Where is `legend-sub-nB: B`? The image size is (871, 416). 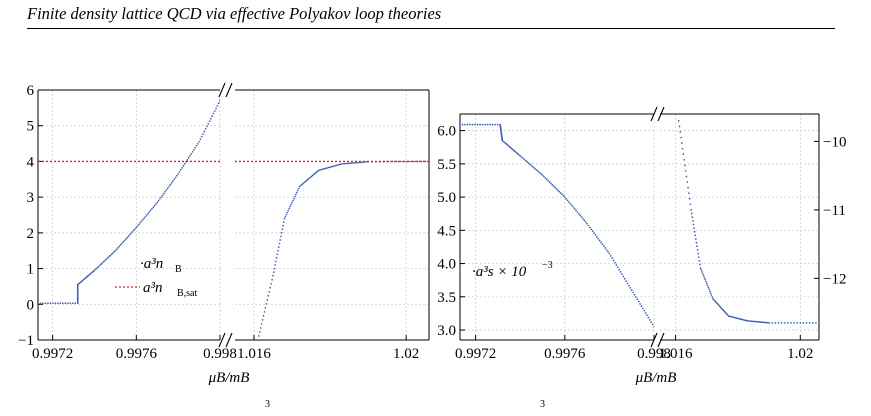 legend-sub-nB: B is located at coordinates (178, 269).